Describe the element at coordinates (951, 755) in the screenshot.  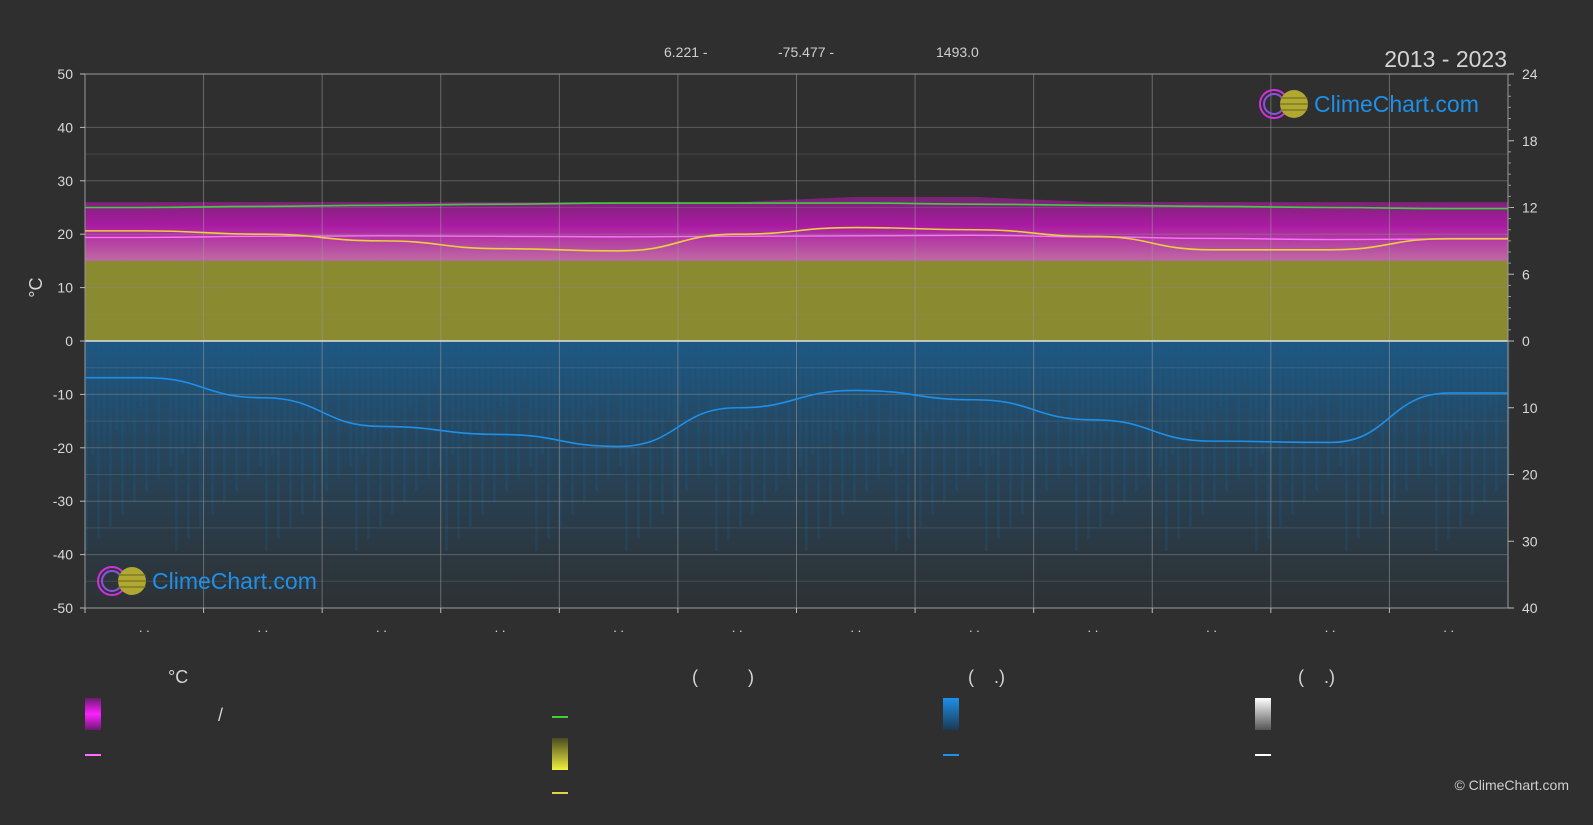
I see `legend-precip-swatch` at that location.